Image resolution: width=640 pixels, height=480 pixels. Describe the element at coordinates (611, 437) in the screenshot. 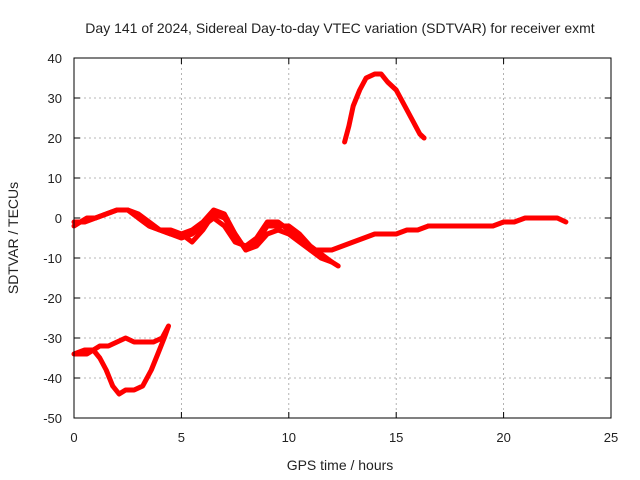

I see `x-tick-label: 25` at that location.